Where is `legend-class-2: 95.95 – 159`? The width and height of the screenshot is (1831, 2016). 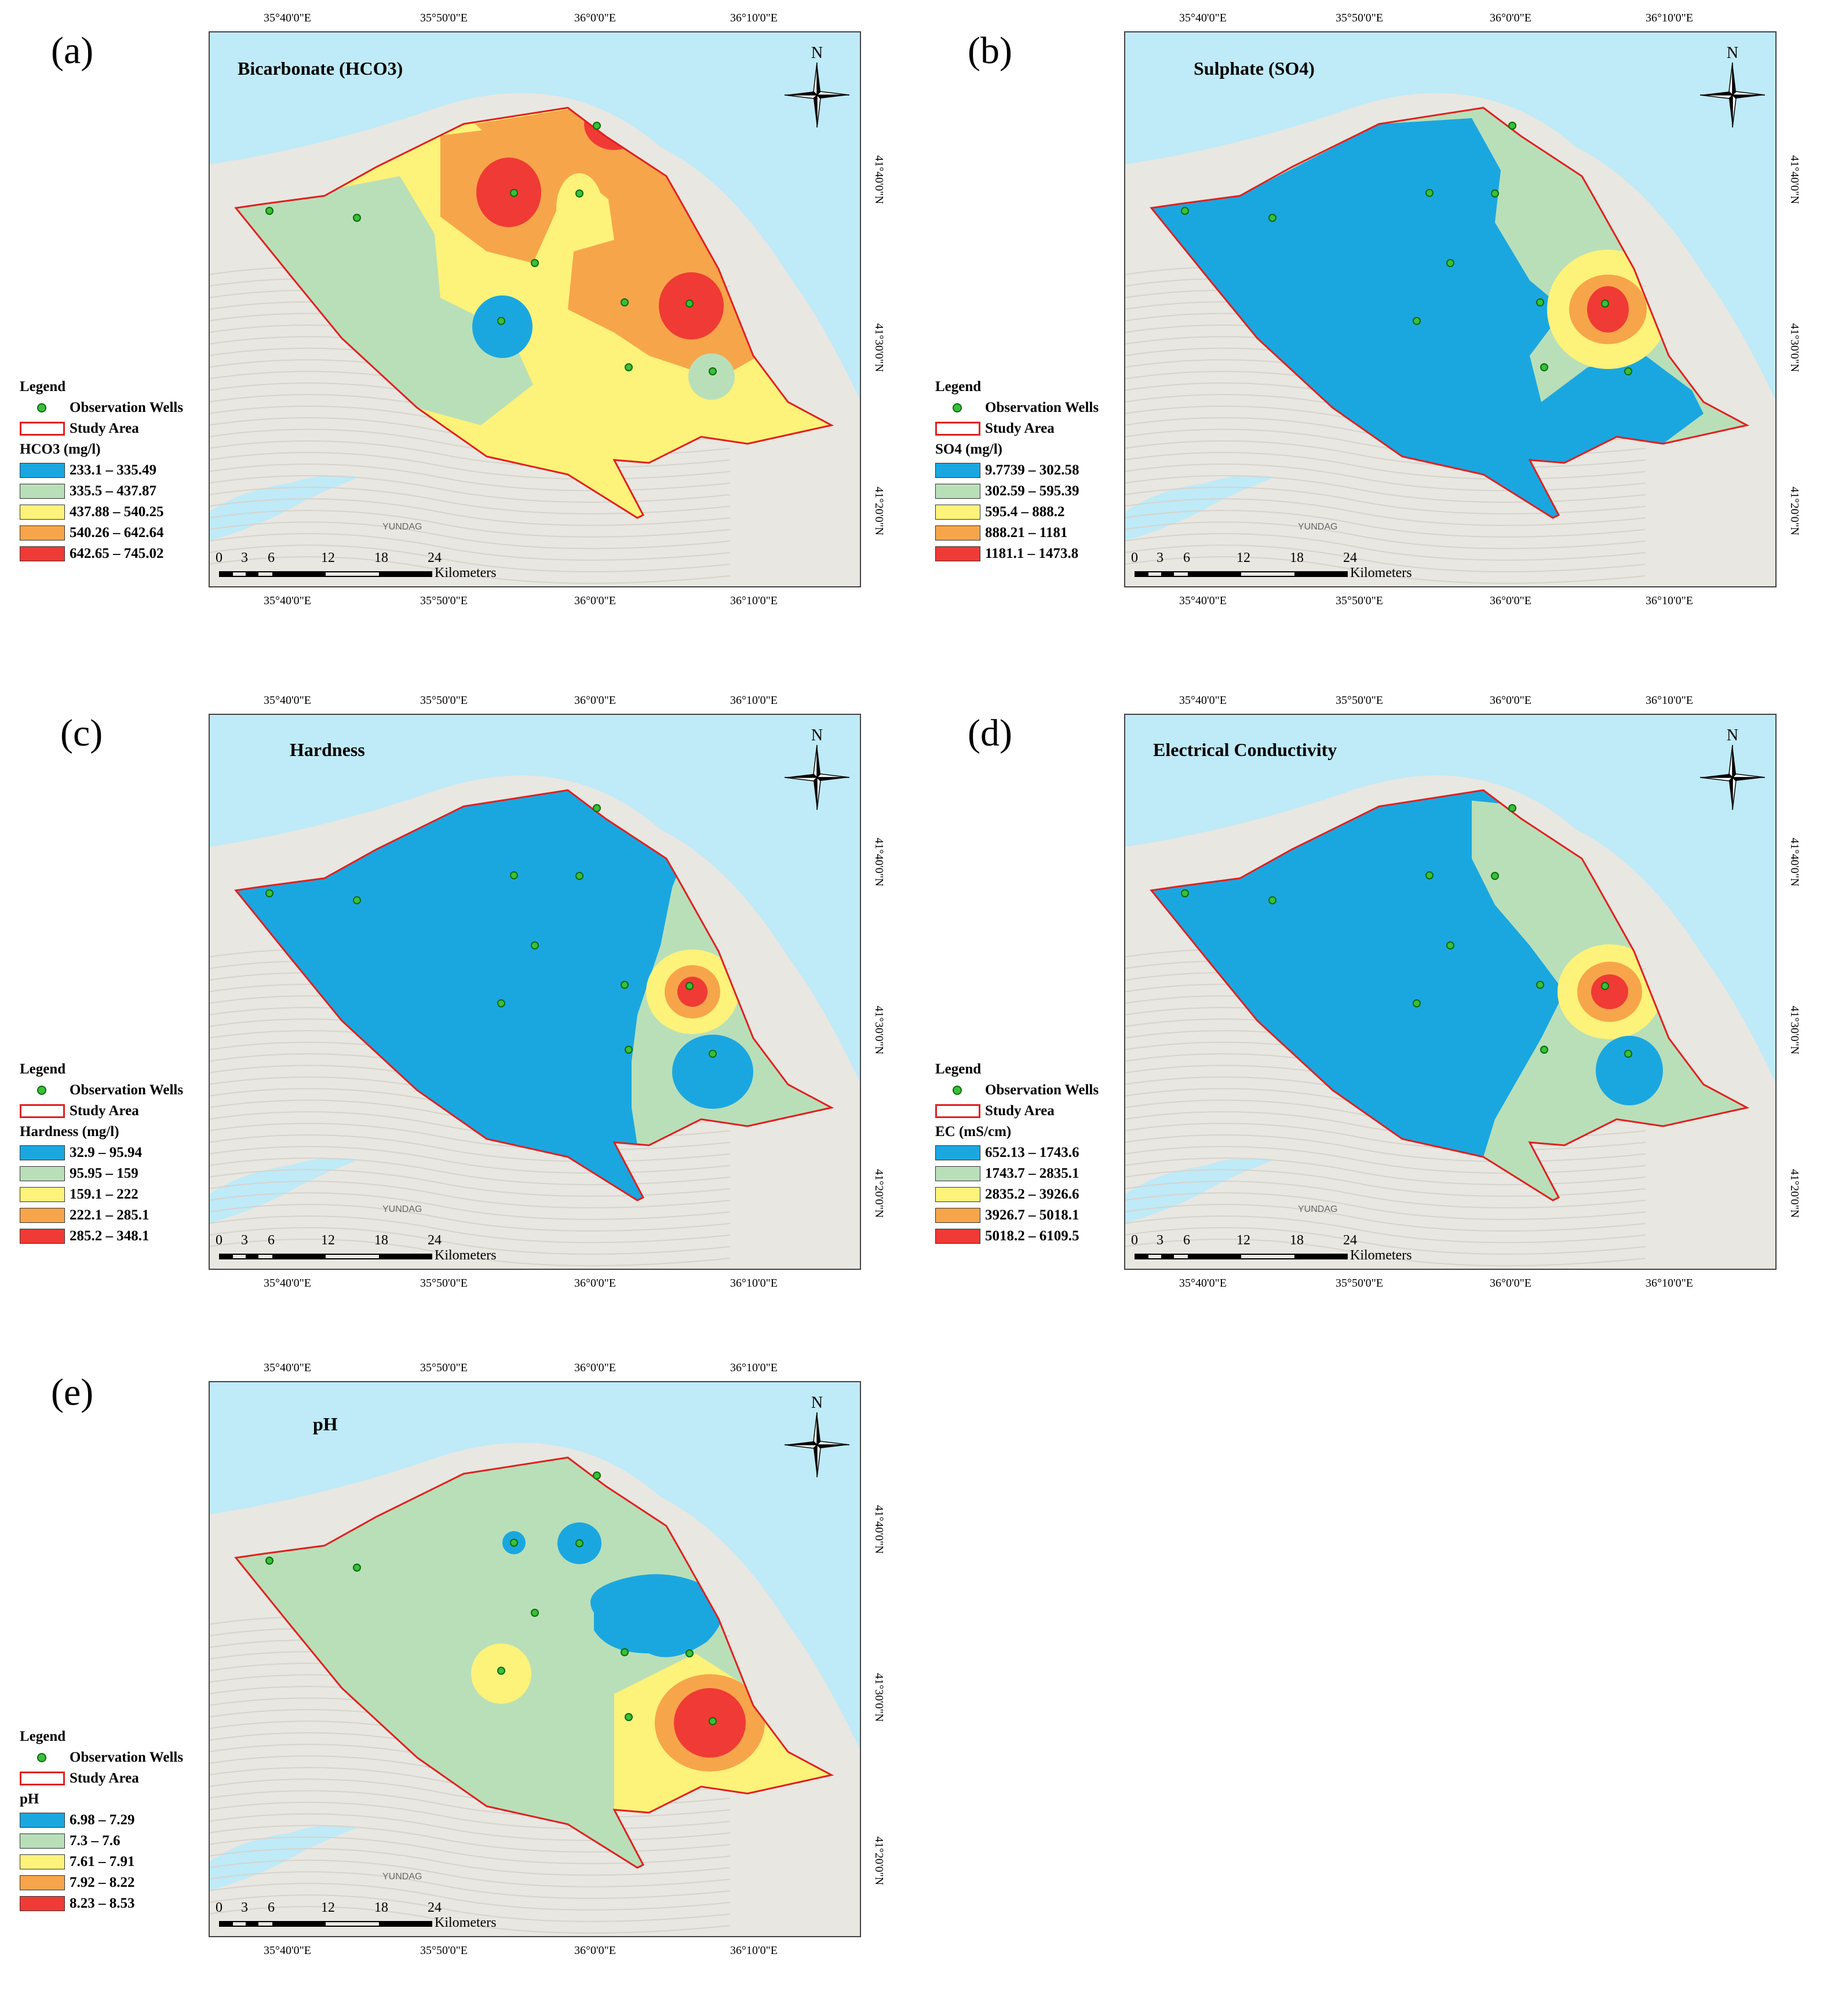 legend-class-2: 95.95 – 159 is located at coordinates (101, 1174).